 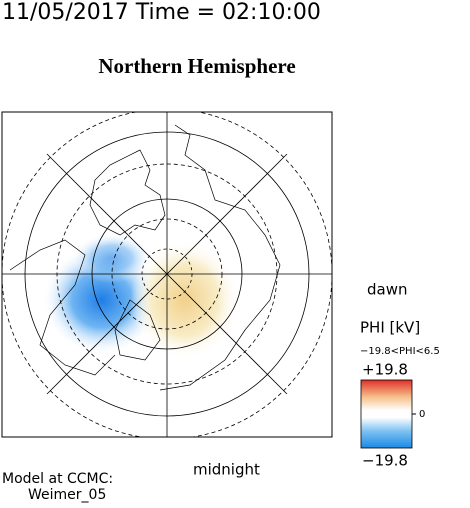 I want to click on colorbar-middle-label: 0, so click(x=422, y=414).